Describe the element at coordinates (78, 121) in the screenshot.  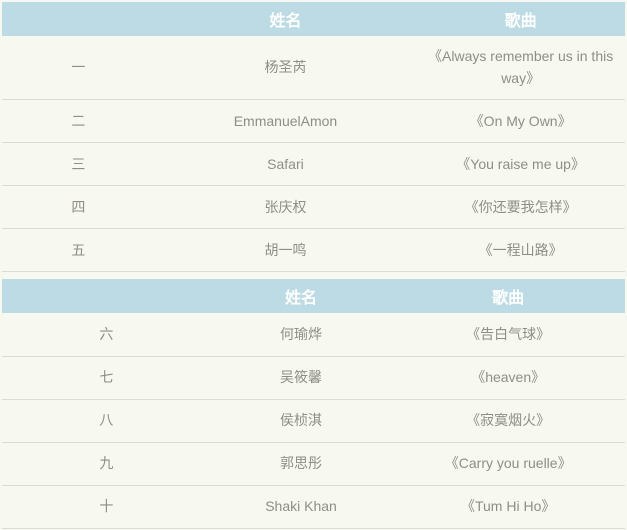
I see `rank-cell: 二` at that location.